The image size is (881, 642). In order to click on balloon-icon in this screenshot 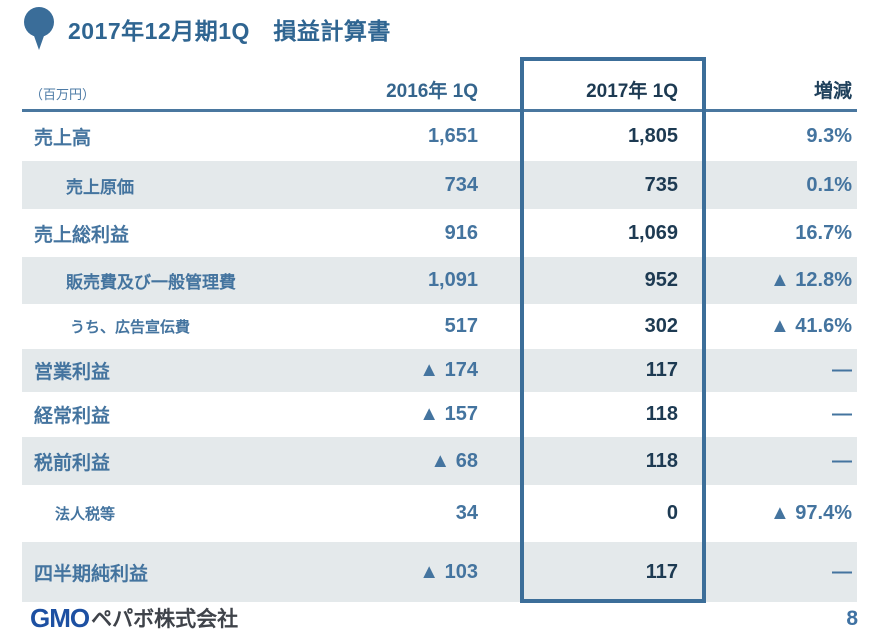, I will do `click(39, 31)`.